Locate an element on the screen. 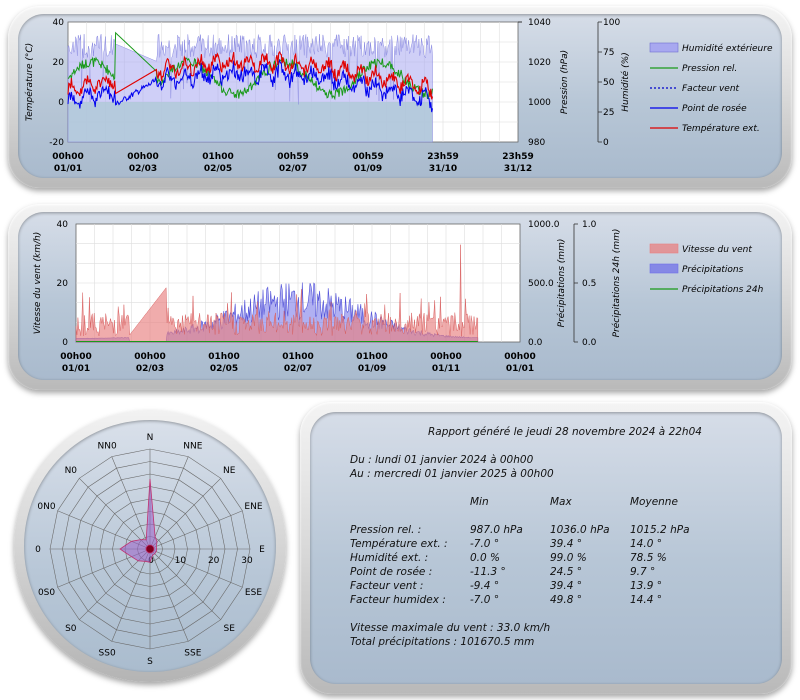 The height and width of the screenshot is (700, 800). y3-tick-label: 0.0 is located at coordinates (589, 343).